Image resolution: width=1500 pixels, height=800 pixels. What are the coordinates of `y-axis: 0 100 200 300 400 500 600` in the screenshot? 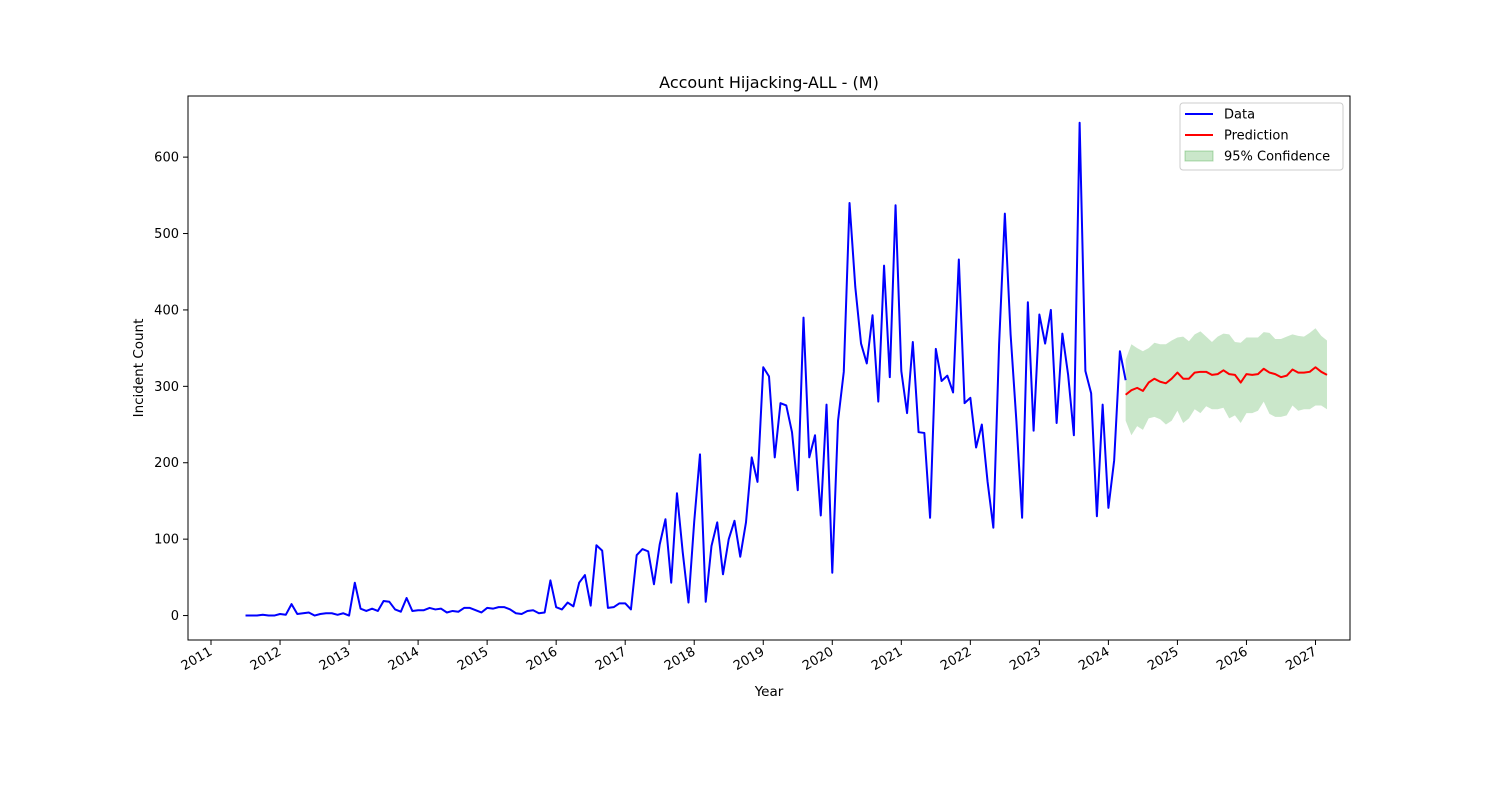 It's located at (171, 387).